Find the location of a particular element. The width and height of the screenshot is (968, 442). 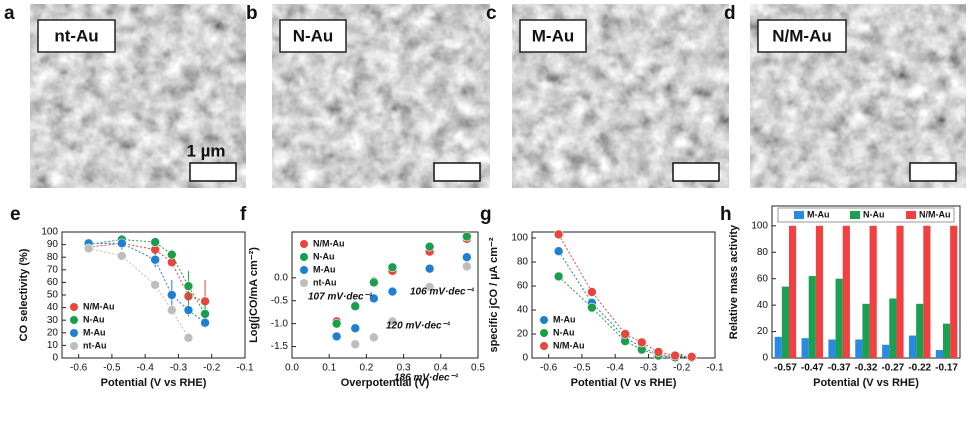

legend-label: nt-Au is located at coordinates (95, 345).